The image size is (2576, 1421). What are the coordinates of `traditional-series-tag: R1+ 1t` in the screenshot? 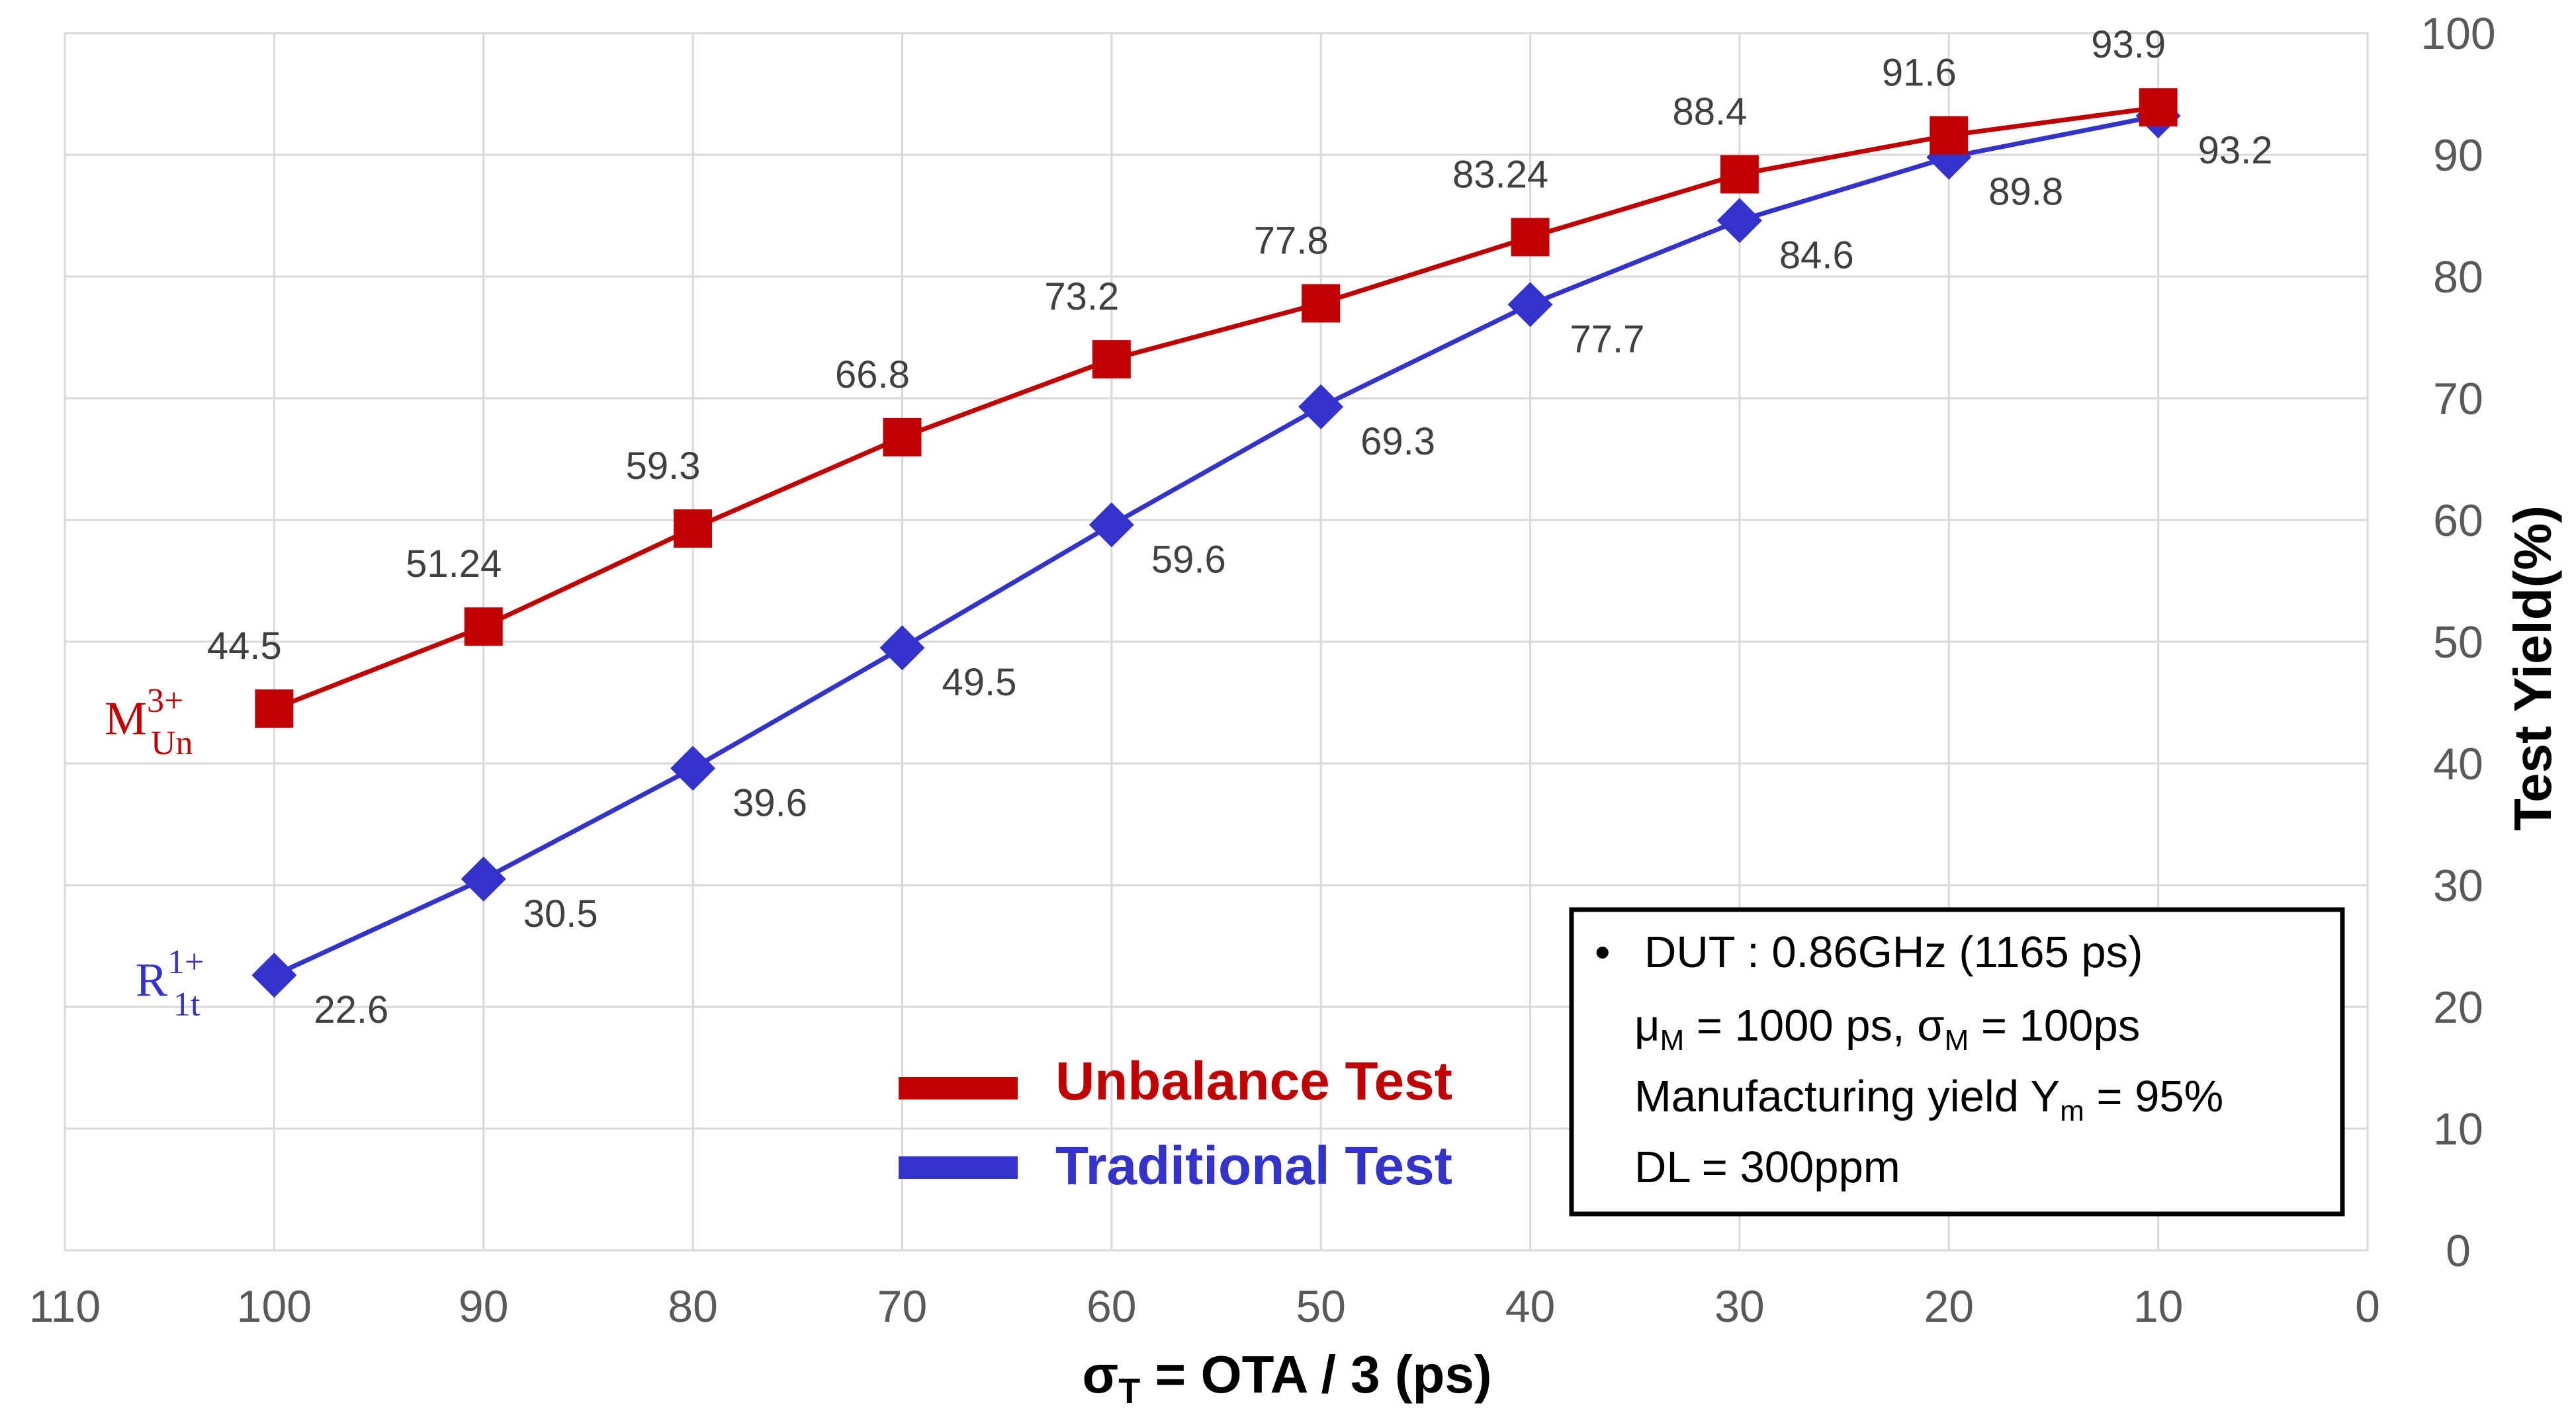 It's located at (170, 983).